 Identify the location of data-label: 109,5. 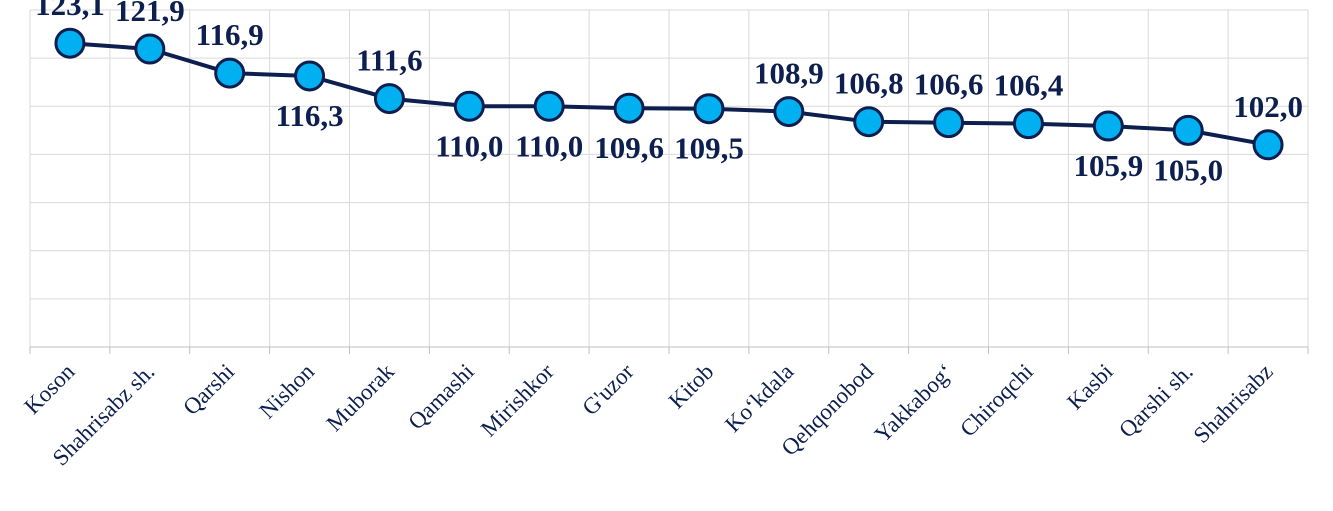
(709, 148).